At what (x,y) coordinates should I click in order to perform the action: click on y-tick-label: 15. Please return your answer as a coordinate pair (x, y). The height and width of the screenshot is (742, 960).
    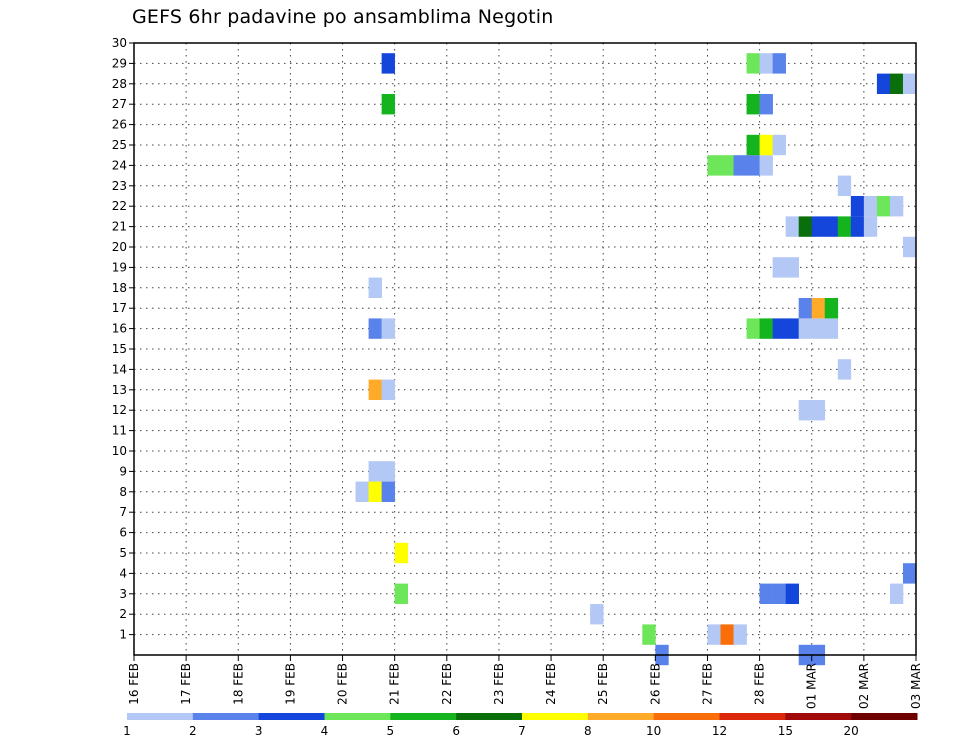
    Looking at the image, I should click on (119, 349).